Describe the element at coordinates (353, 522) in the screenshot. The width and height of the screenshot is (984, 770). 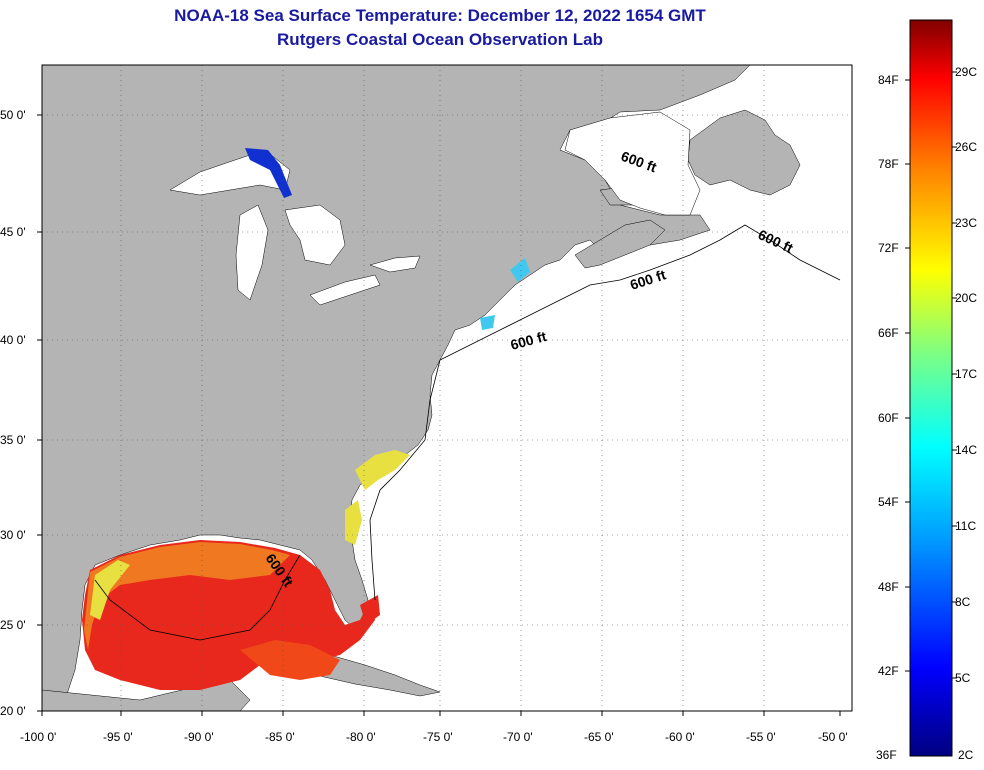
I see `sst-florida-east` at that location.